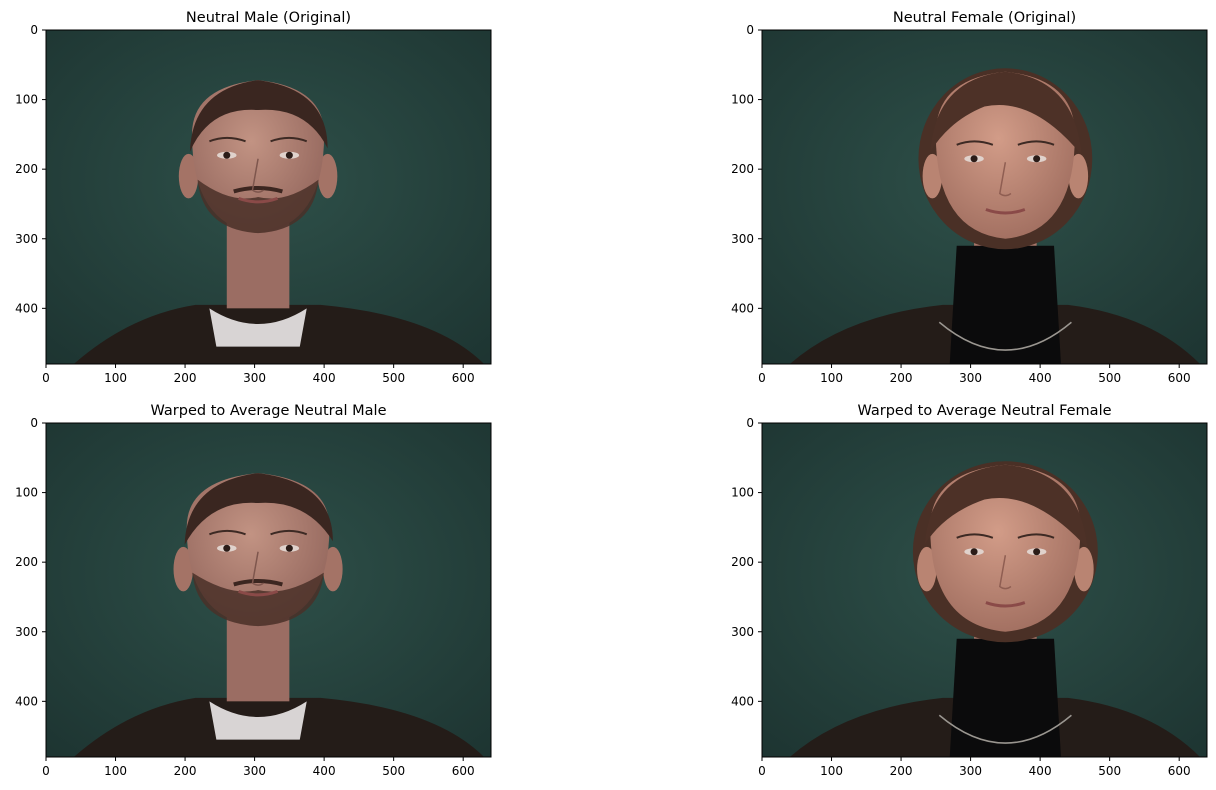  Describe the element at coordinates (269, 411) in the screenshot. I see `panel-title: Warped to Average Neutral Male` at that location.